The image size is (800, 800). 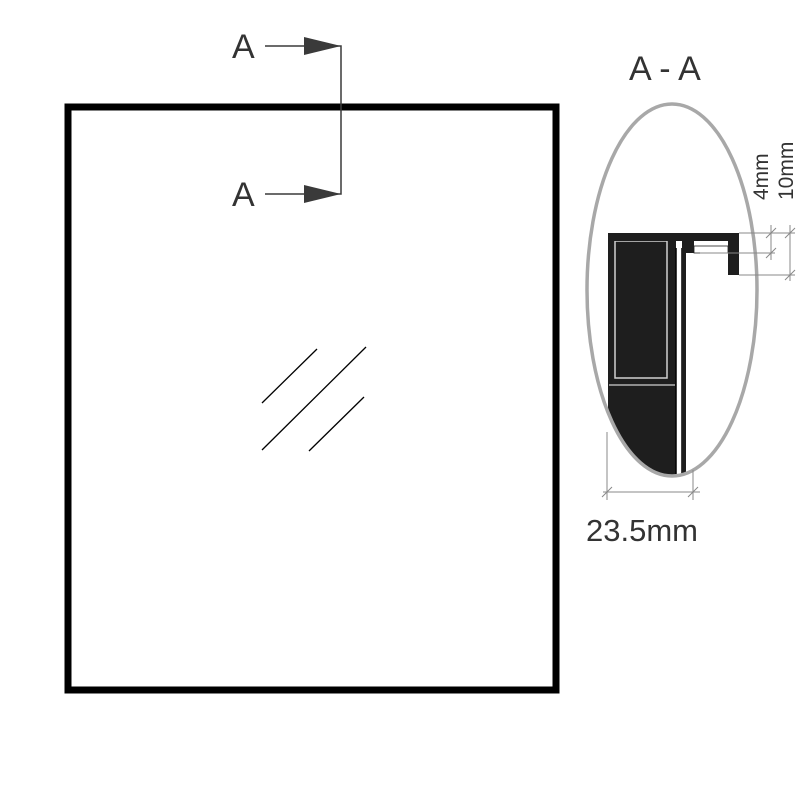 I want to click on dim-label-depth: 23.5mm, so click(x=642, y=530).